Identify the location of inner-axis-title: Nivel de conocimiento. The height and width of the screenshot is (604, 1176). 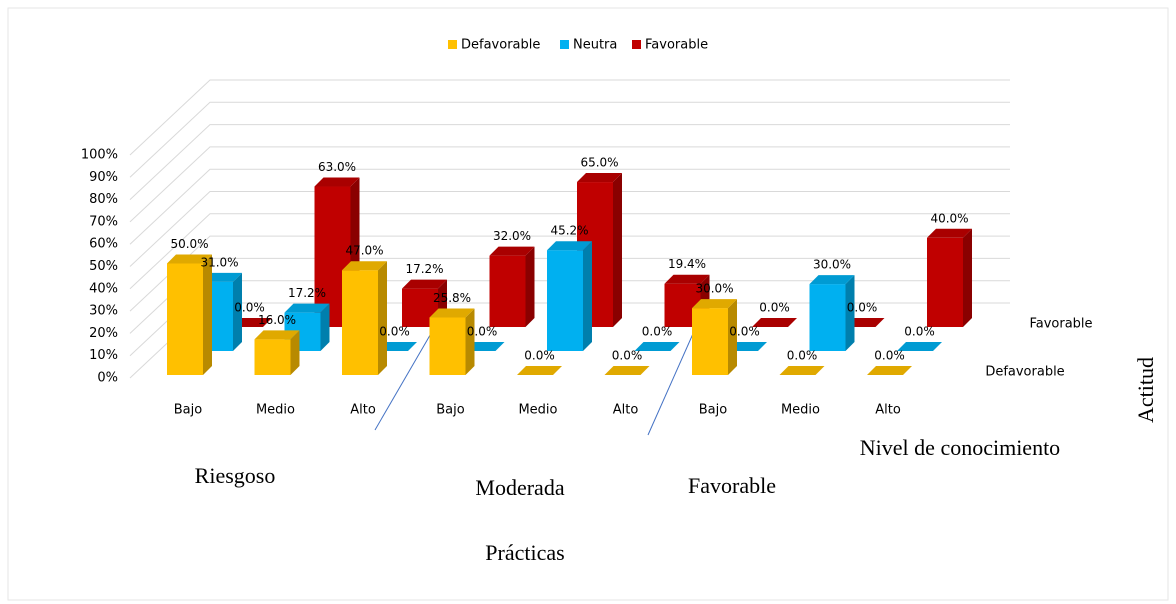
(960, 447).